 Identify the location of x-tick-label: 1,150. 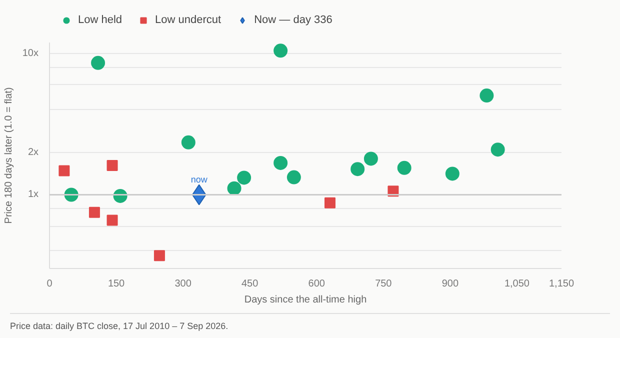
(561, 284).